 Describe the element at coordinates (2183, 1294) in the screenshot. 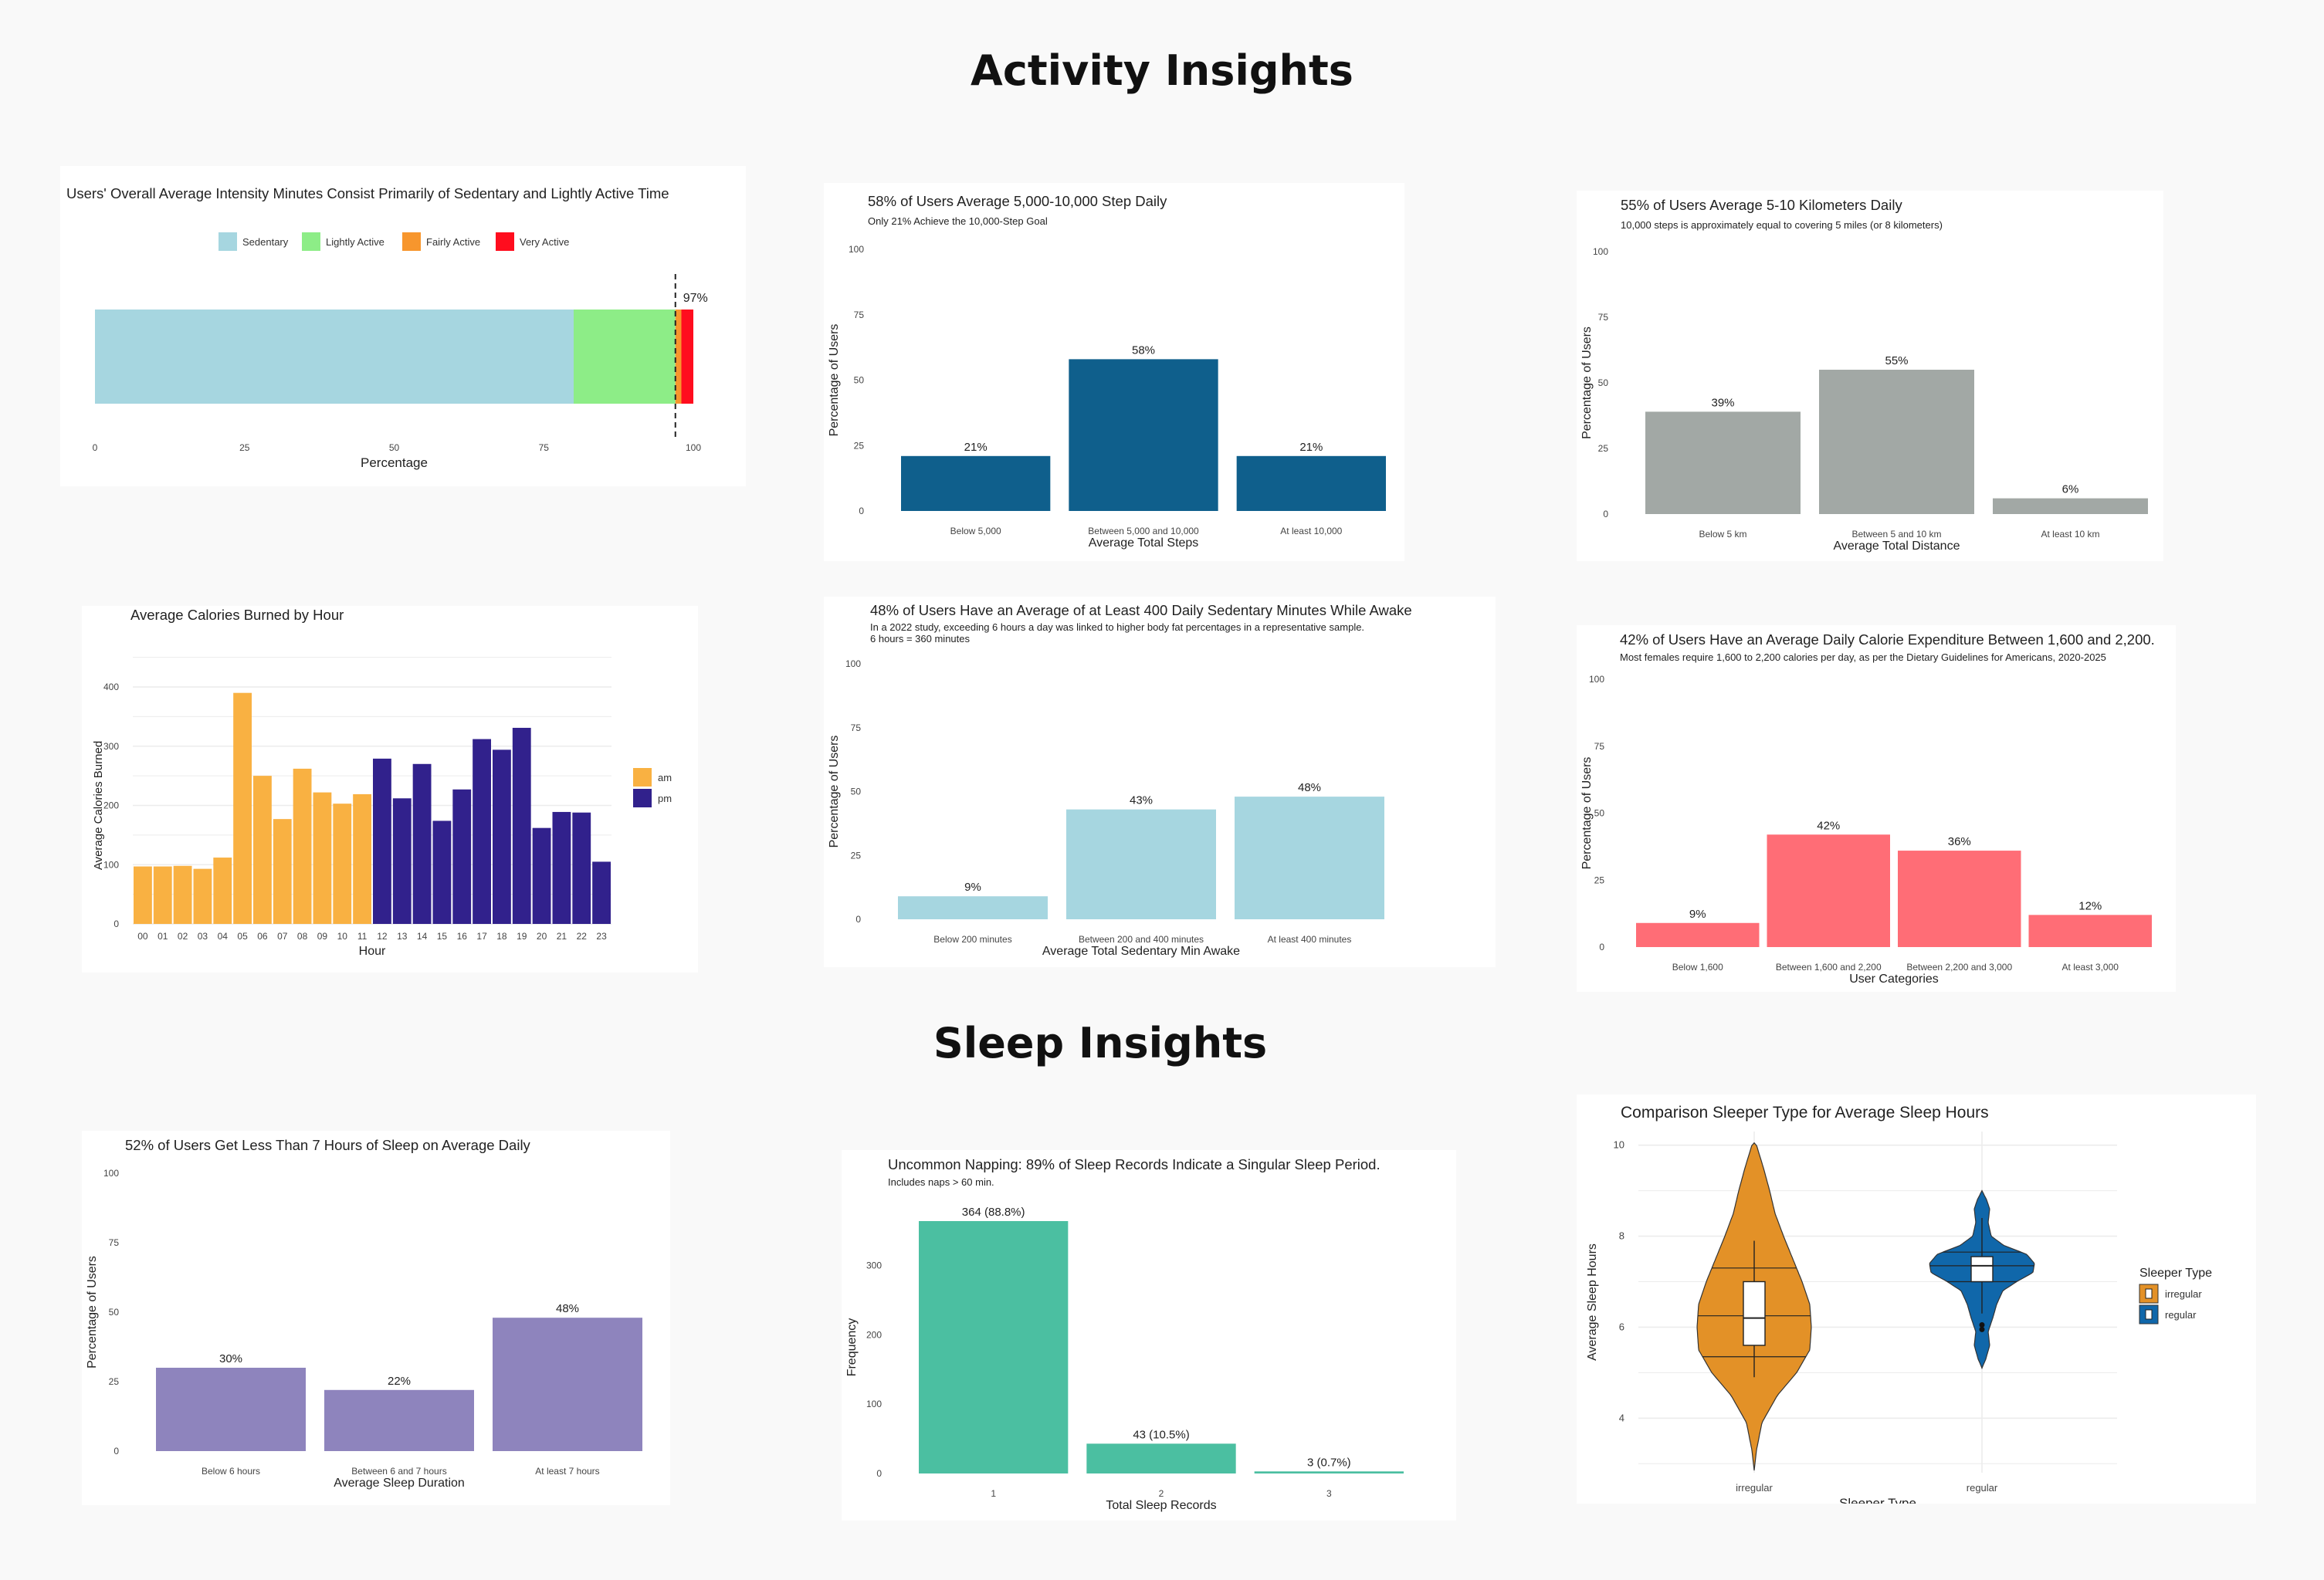

I see `legend-label: irregular` at that location.